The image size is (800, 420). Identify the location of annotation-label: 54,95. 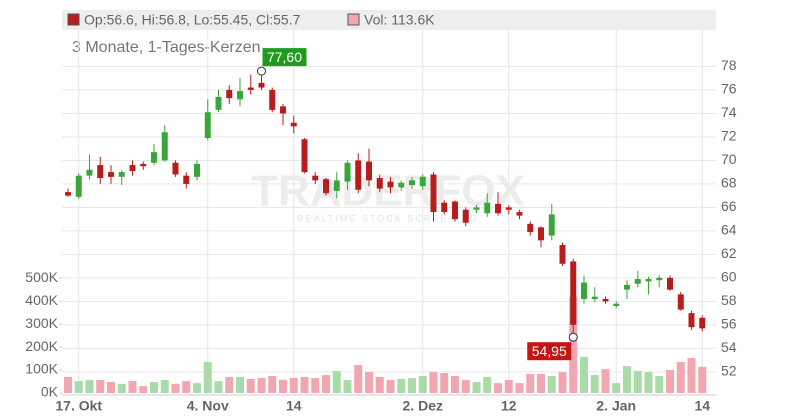
(549, 351).